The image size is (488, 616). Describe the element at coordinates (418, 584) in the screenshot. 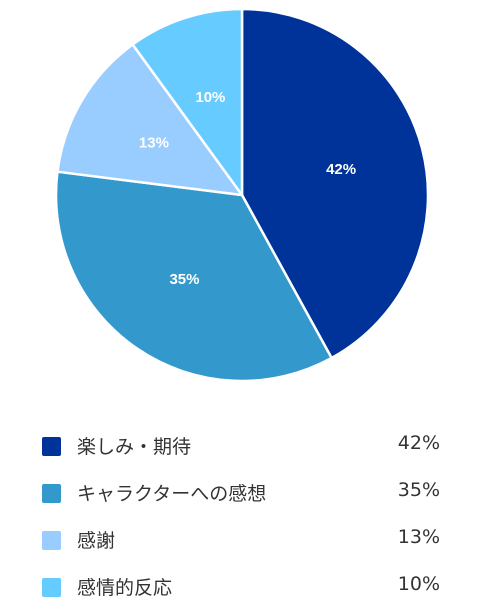

I see `legend-value: 10%` at that location.